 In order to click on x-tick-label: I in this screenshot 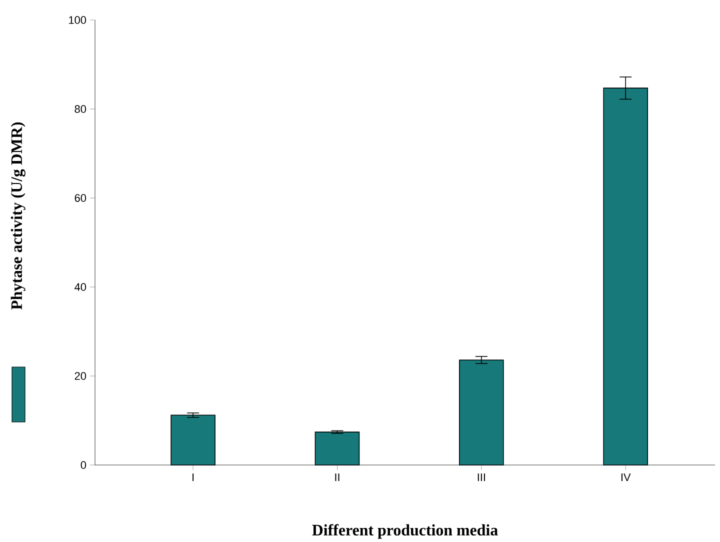, I will do `click(193, 477)`.